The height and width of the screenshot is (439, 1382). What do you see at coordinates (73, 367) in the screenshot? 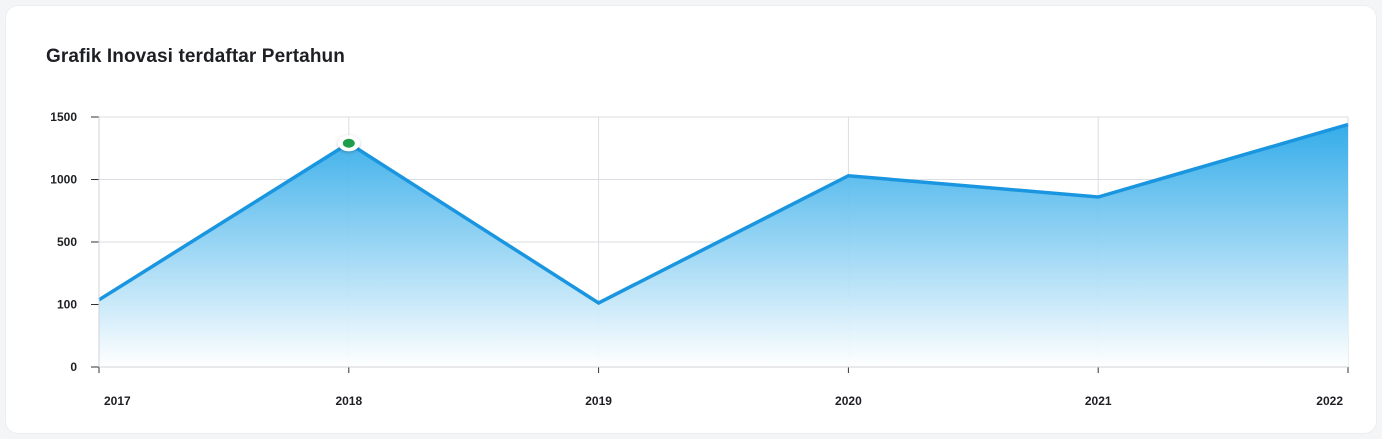
I see `y-tick-label: 0` at bounding box center [73, 367].